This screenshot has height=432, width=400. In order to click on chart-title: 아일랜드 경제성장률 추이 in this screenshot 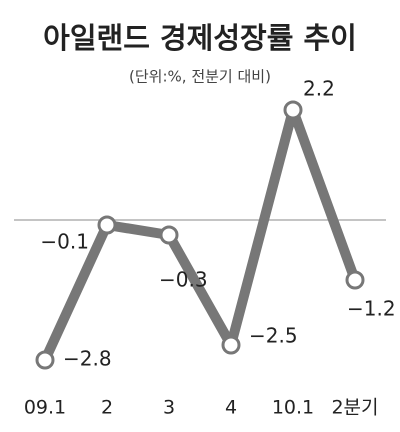, I will do `click(200, 38)`.